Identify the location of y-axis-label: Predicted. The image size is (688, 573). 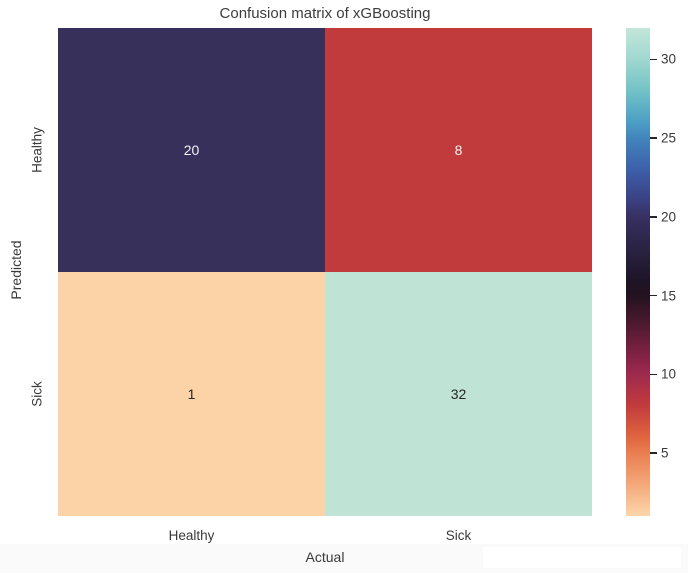
(16, 270).